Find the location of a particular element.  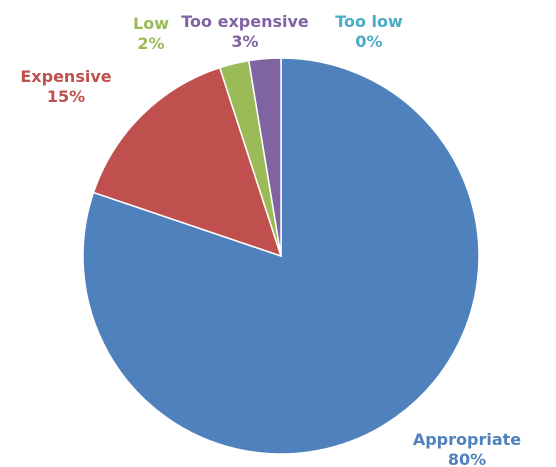

pie-slice-too-expensive is located at coordinates (264, 157).